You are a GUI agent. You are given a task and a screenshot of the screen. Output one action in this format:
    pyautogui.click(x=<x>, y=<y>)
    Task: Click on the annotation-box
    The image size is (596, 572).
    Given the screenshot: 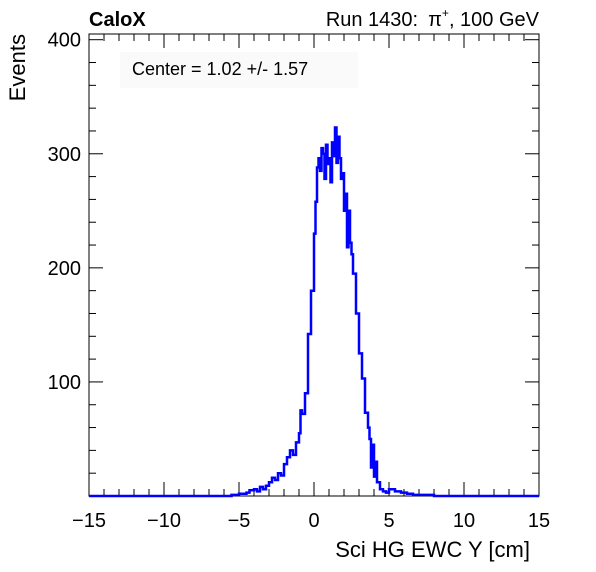 What is the action you would take?
    pyautogui.click(x=239, y=70)
    